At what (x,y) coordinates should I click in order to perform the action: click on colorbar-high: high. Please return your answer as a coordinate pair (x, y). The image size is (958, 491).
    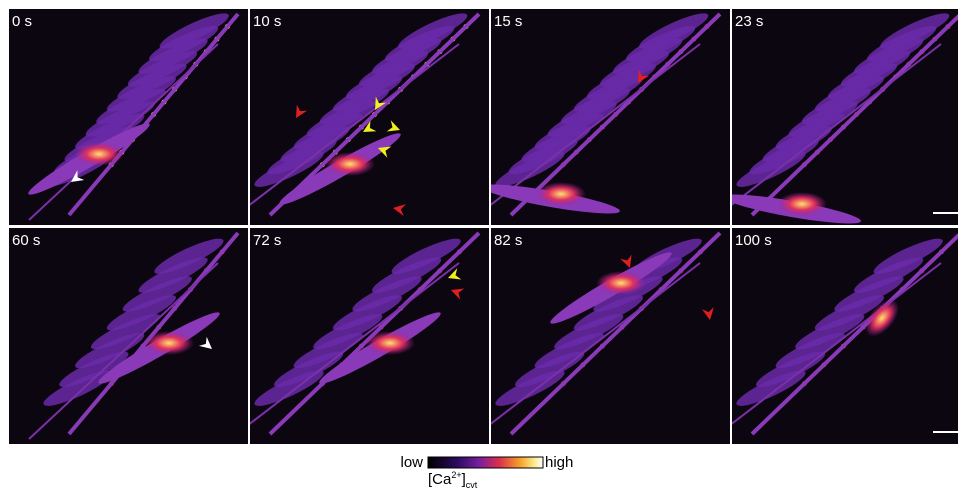
    Looking at the image, I should click on (559, 462).